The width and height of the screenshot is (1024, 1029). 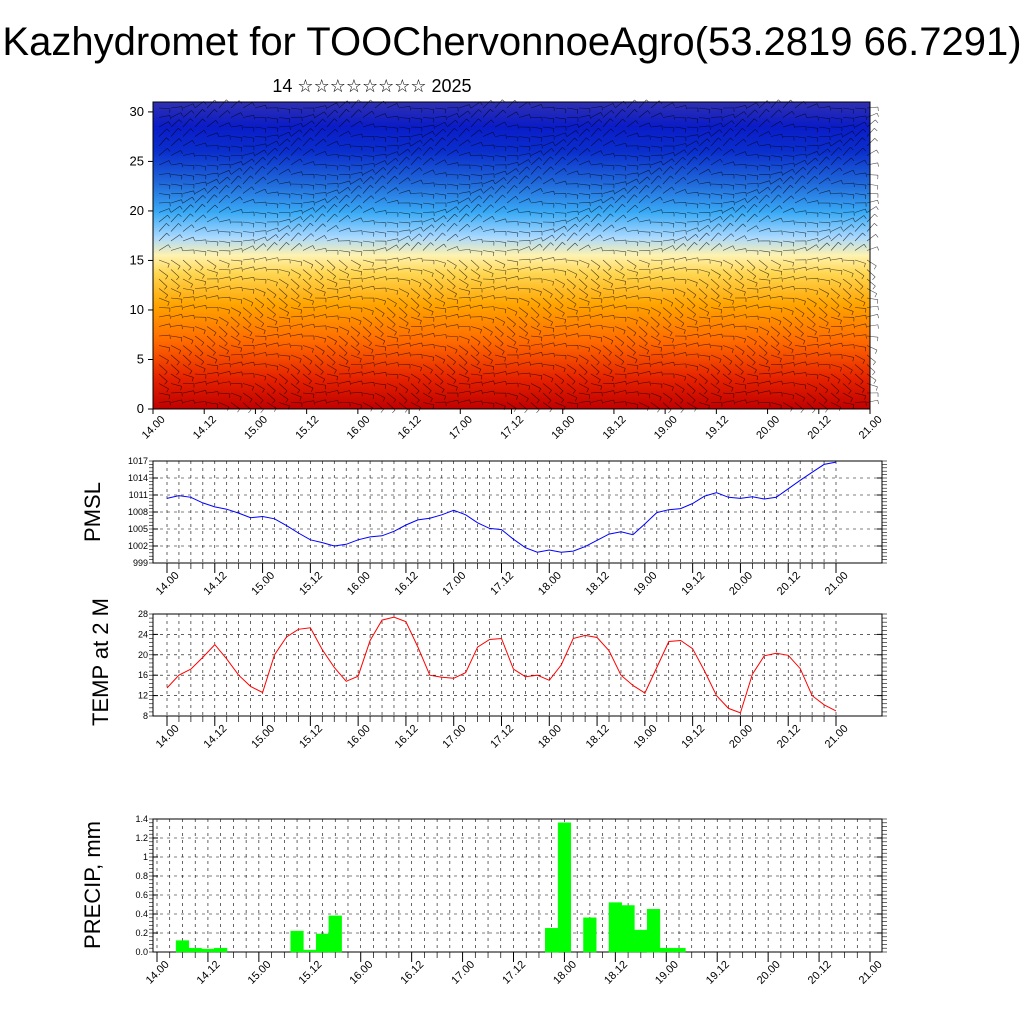 I want to click on y-tick-label: 1.4, so click(x=141, y=819).